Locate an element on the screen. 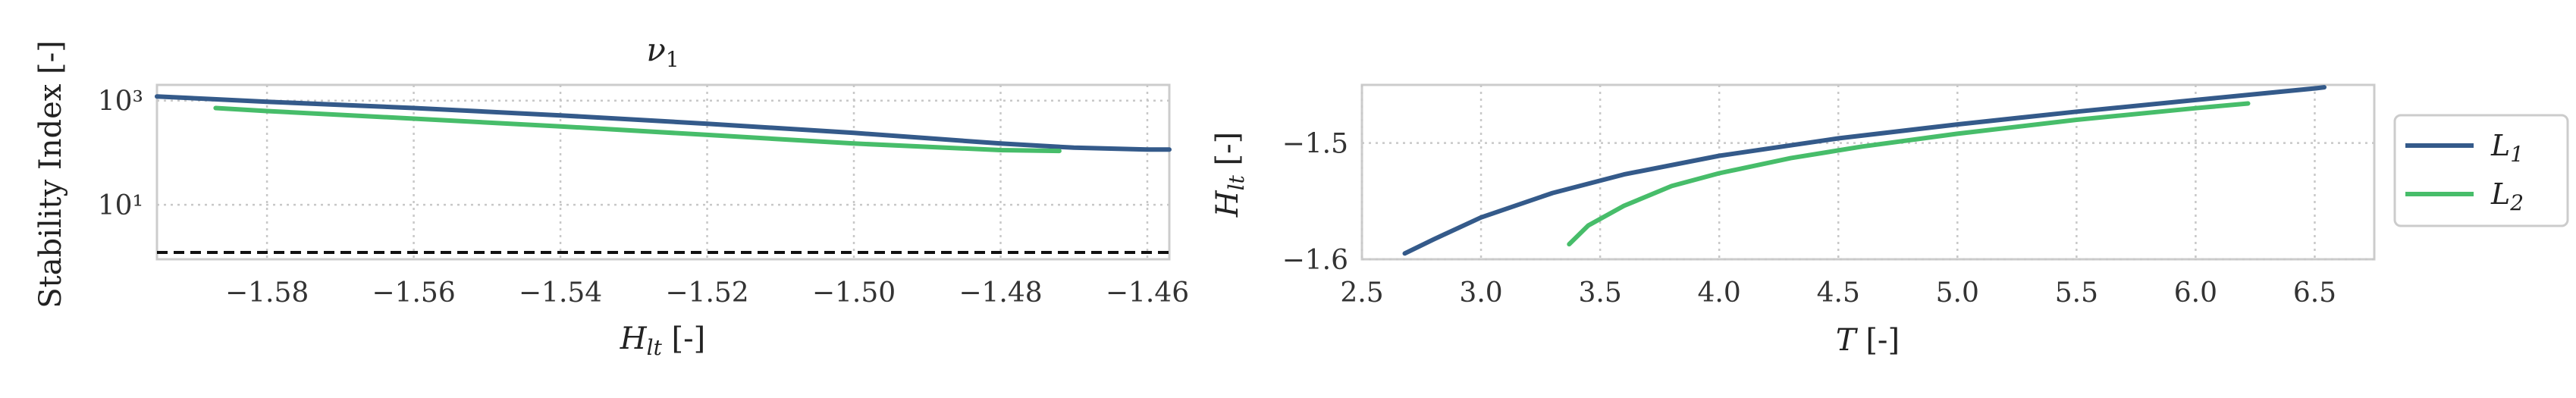  x-tick-label: 6.0 is located at coordinates (2195, 293).